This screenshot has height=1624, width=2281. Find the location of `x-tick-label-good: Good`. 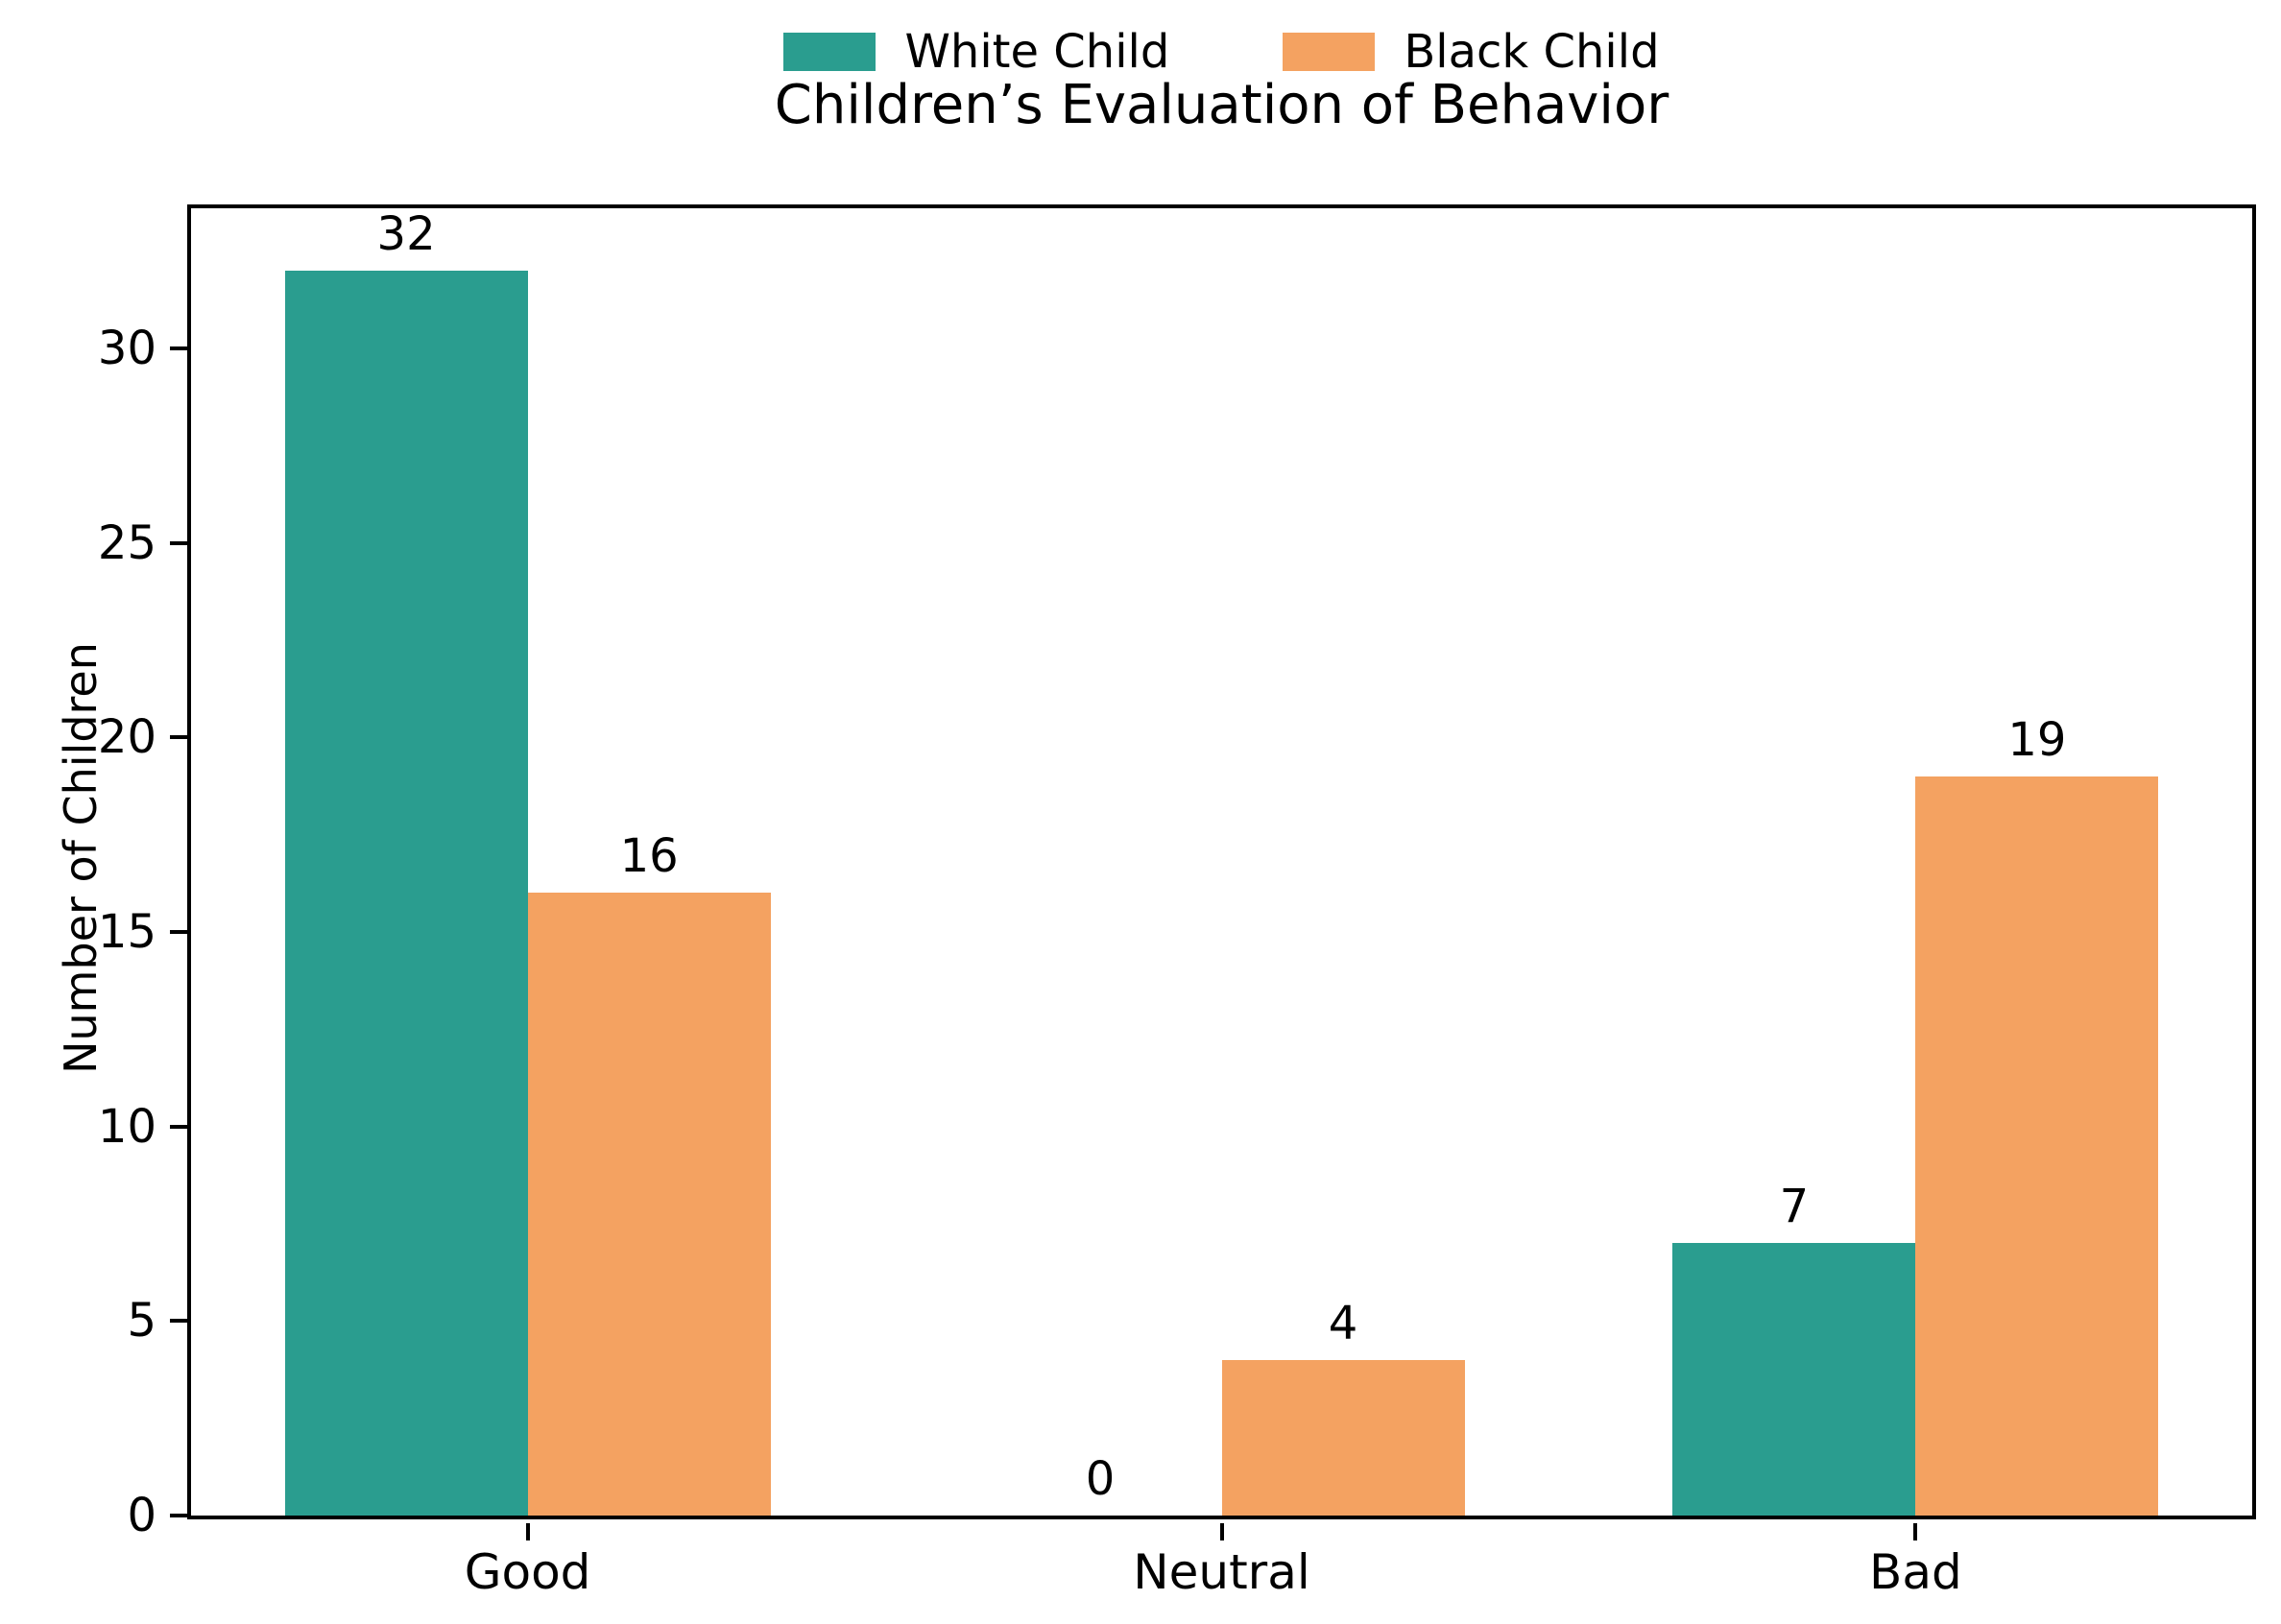

x-tick-label-good: Good is located at coordinates (527, 1572).